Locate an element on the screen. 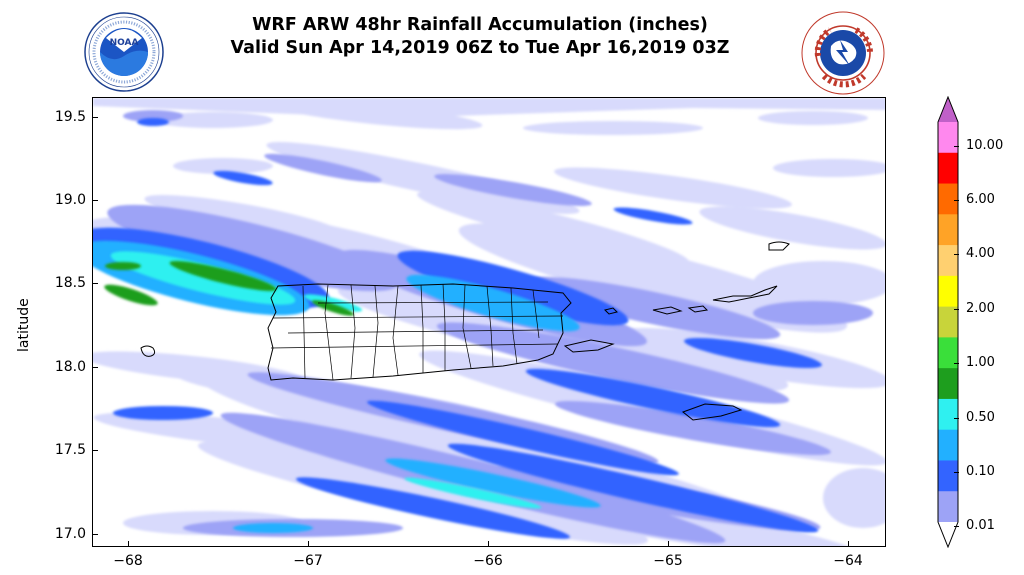 The image size is (1024, 575). colorbar-label: 0.50 is located at coordinates (980, 417).